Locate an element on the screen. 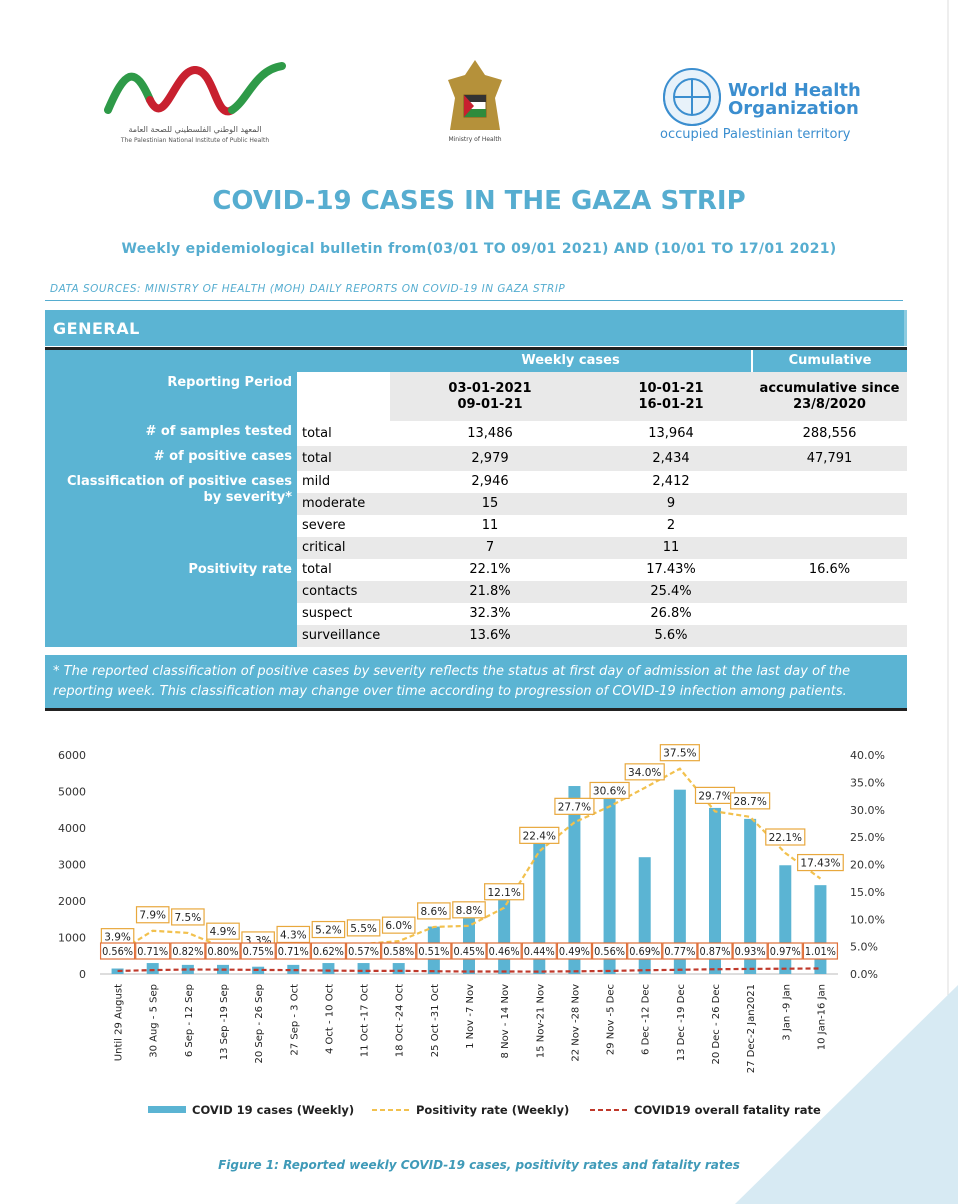  data-label-text: 37.5% is located at coordinates (679, 754).